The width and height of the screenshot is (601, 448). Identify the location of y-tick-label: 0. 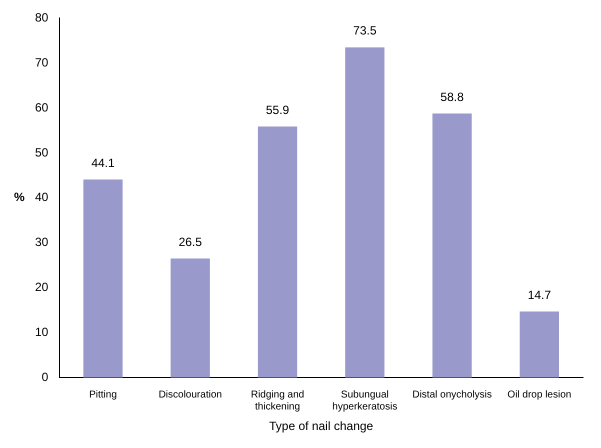
(45, 377).